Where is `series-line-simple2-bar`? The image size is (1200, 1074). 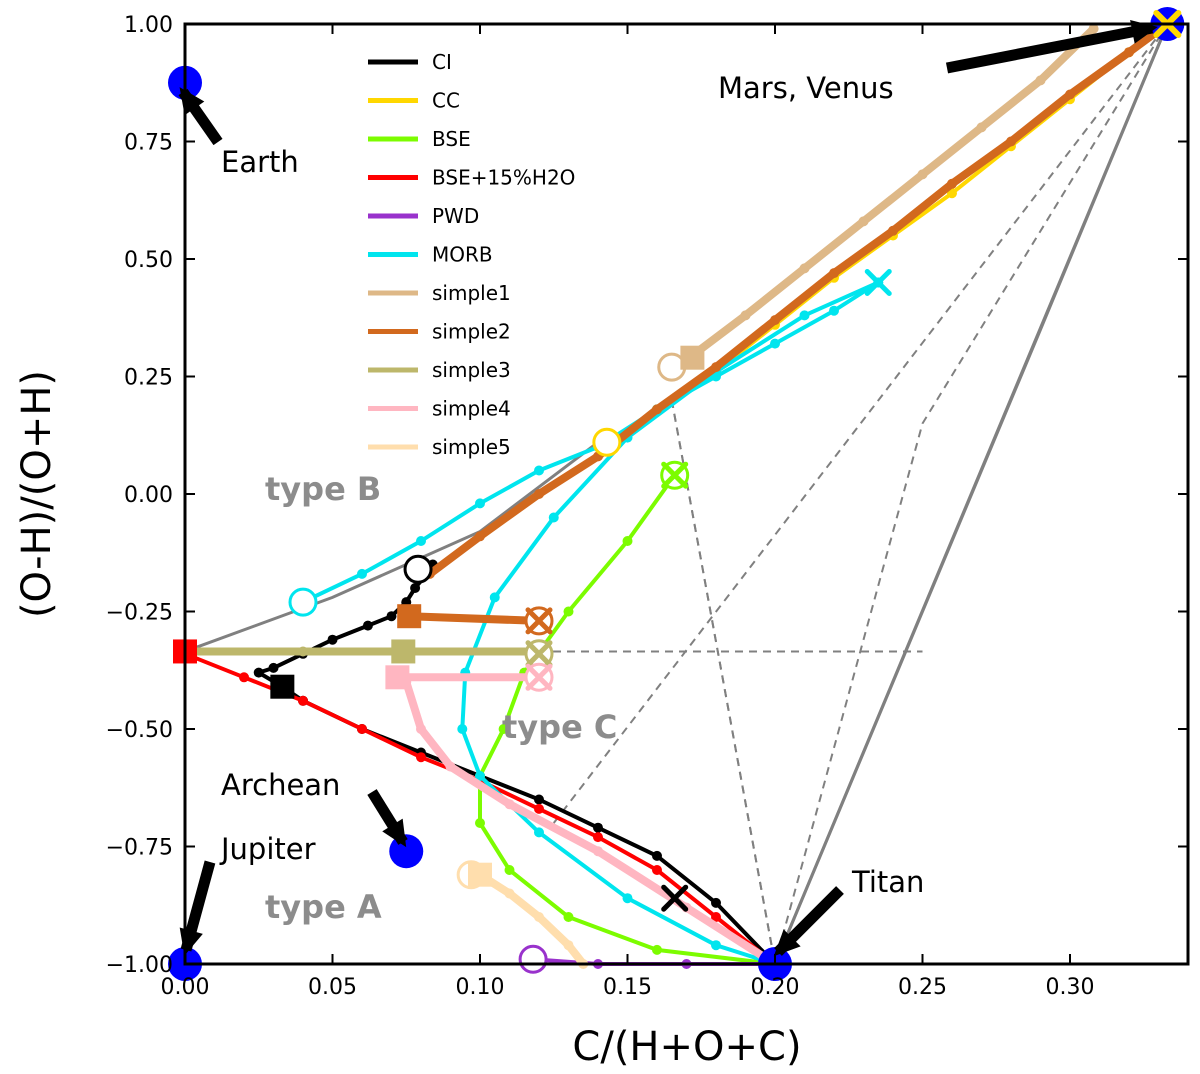
series-line-simple2-bar is located at coordinates (474, 618).